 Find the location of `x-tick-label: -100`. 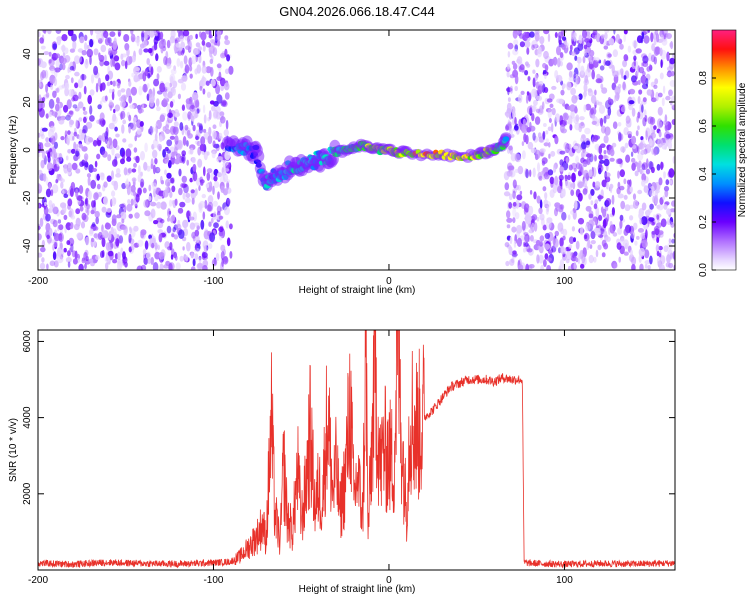

x-tick-label: -100 is located at coordinates (213, 580).